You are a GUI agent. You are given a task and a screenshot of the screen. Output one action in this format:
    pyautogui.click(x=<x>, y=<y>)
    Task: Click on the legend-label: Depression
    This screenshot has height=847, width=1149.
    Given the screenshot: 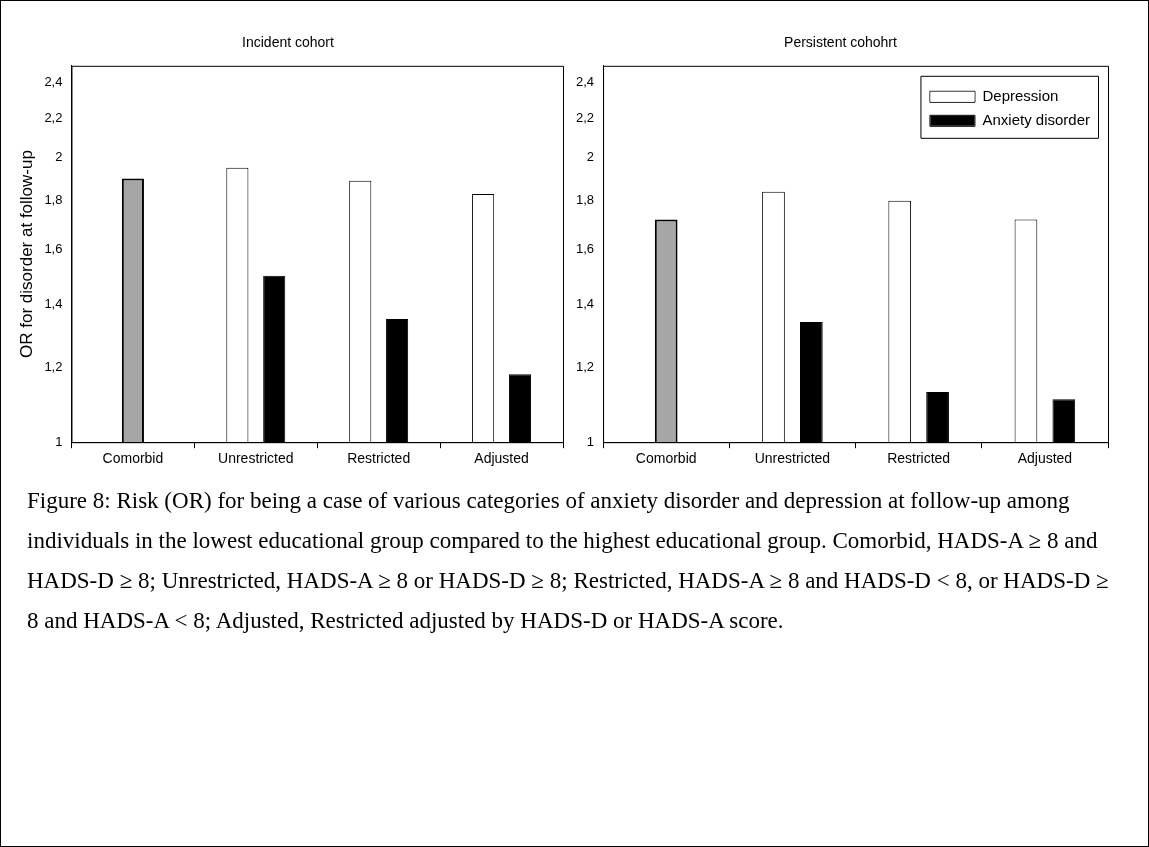 What is the action you would take?
    pyautogui.click(x=1020, y=95)
    